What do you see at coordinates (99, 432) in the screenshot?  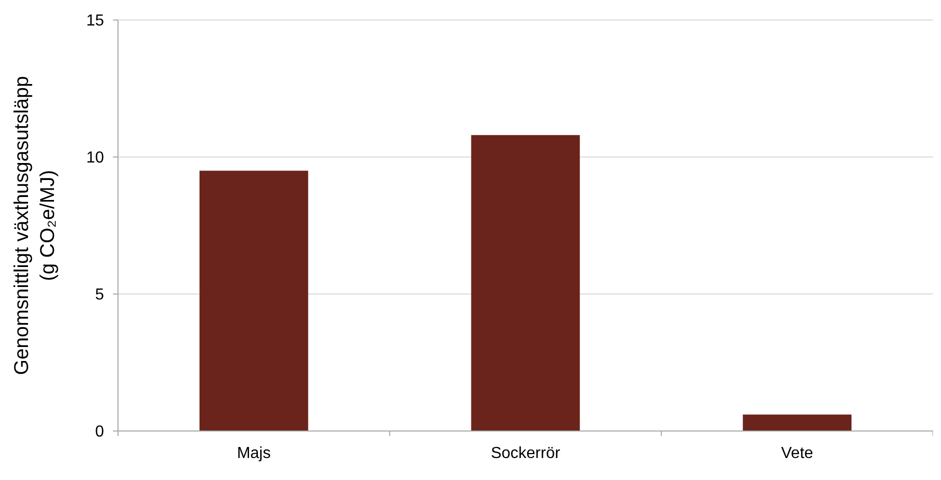 I see `y-tick-label: 0` at bounding box center [99, 432].